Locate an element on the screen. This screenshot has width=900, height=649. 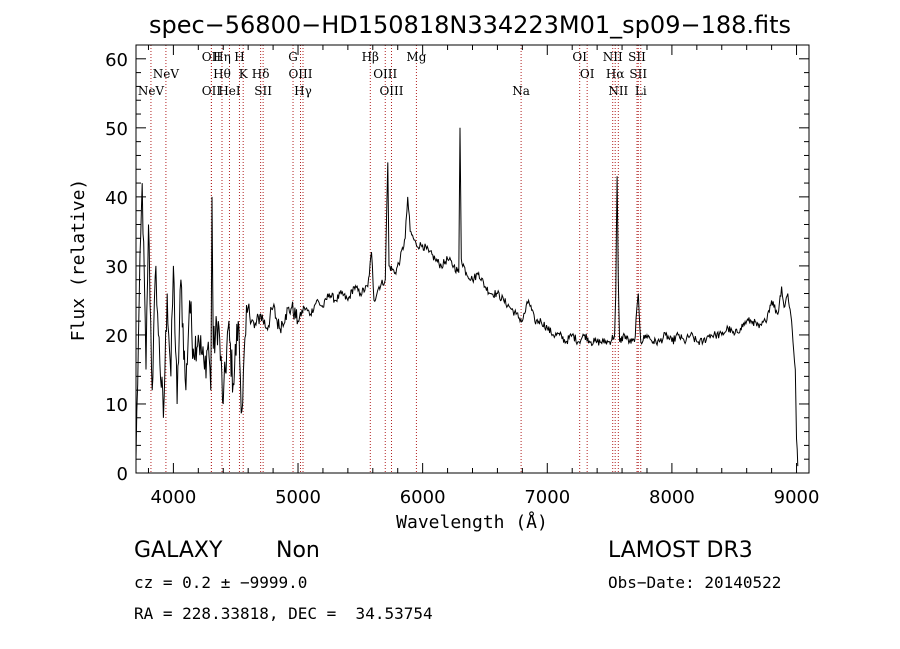
spectral-line-label: Hη is located at coordinates (222, 57).